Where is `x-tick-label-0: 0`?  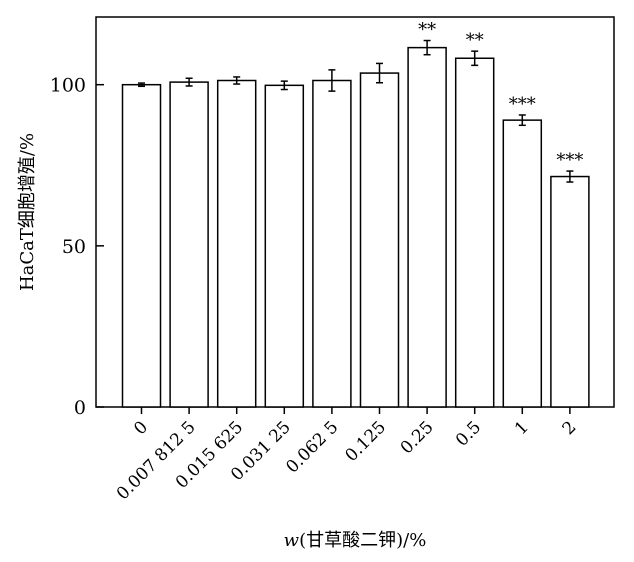 x-tick-label-0: 0 is located at coordinates (141, 428).